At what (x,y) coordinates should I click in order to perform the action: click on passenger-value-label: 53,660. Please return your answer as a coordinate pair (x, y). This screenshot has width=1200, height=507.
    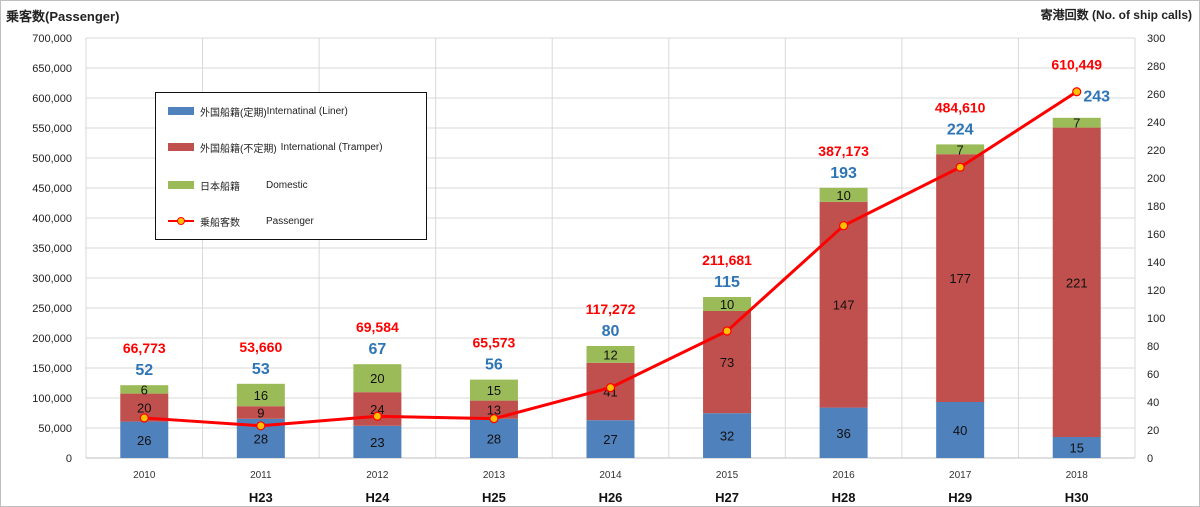
    Looking at the image, I should click on (260, 347).